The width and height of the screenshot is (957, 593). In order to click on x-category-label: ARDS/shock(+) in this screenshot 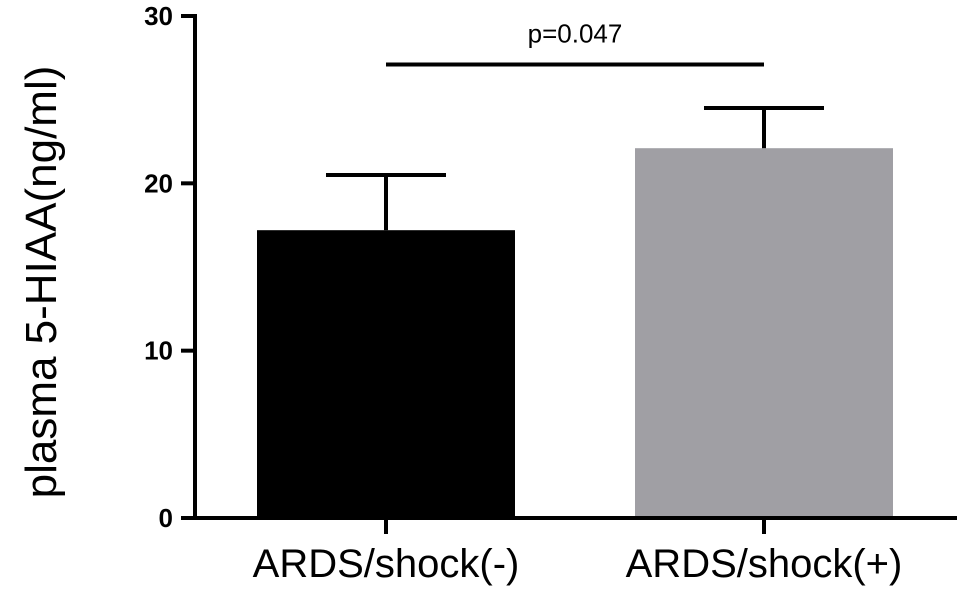, I will do `click(764, 564)`.